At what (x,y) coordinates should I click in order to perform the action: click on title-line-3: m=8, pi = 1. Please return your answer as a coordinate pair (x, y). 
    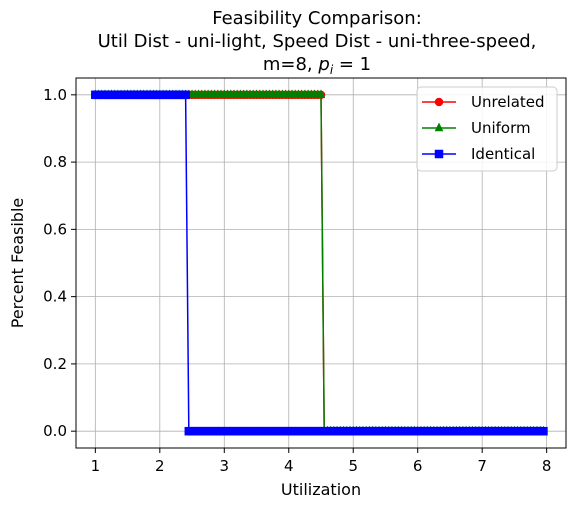
    Looking at the image, I should click on (317, 65).